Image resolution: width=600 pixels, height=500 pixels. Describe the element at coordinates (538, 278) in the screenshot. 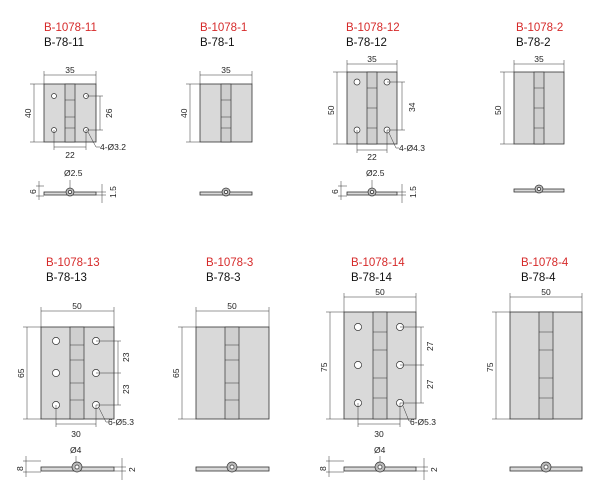

I see `hinge-model: B-78-4` at that location.